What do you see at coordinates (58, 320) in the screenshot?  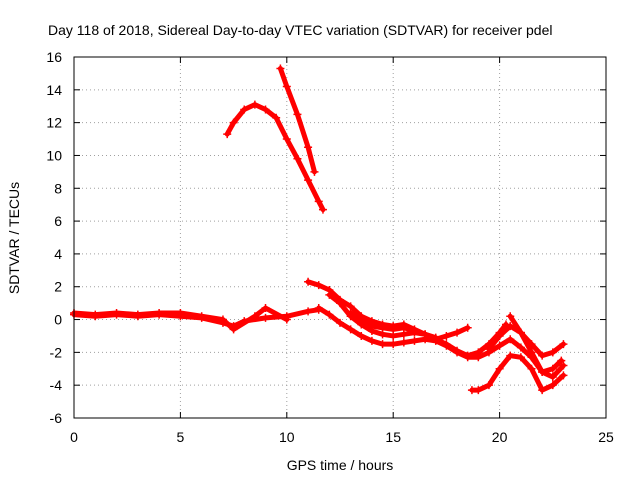 I see `y-tick-label: 0` at bounding box center [58, 320].